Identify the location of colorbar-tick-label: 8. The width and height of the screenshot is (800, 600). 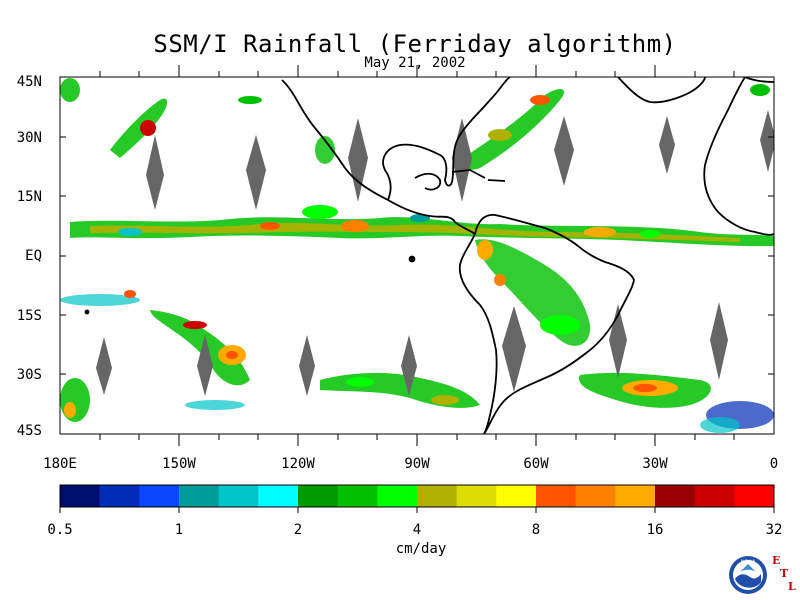
(536, 530).